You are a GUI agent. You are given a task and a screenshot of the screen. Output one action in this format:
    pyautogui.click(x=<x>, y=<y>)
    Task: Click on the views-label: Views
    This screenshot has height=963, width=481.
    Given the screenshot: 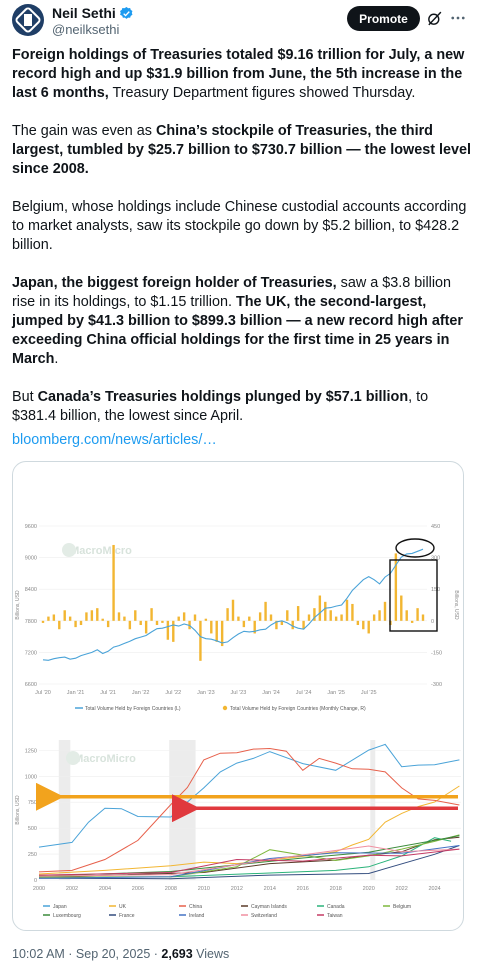 What is the action you would take?
    pyautogui.click(x=211, y=954)
    